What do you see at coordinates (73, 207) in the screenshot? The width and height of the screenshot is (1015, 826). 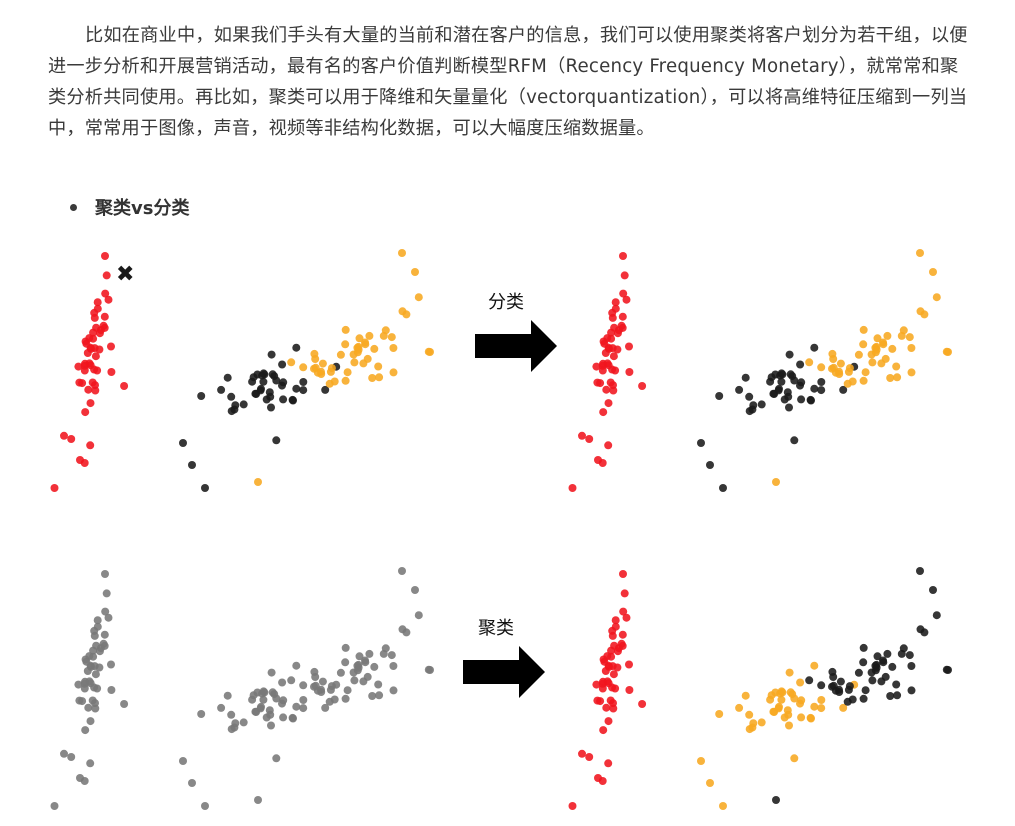 I see `bullet-dot-icon` at bounding box center [73, 207].